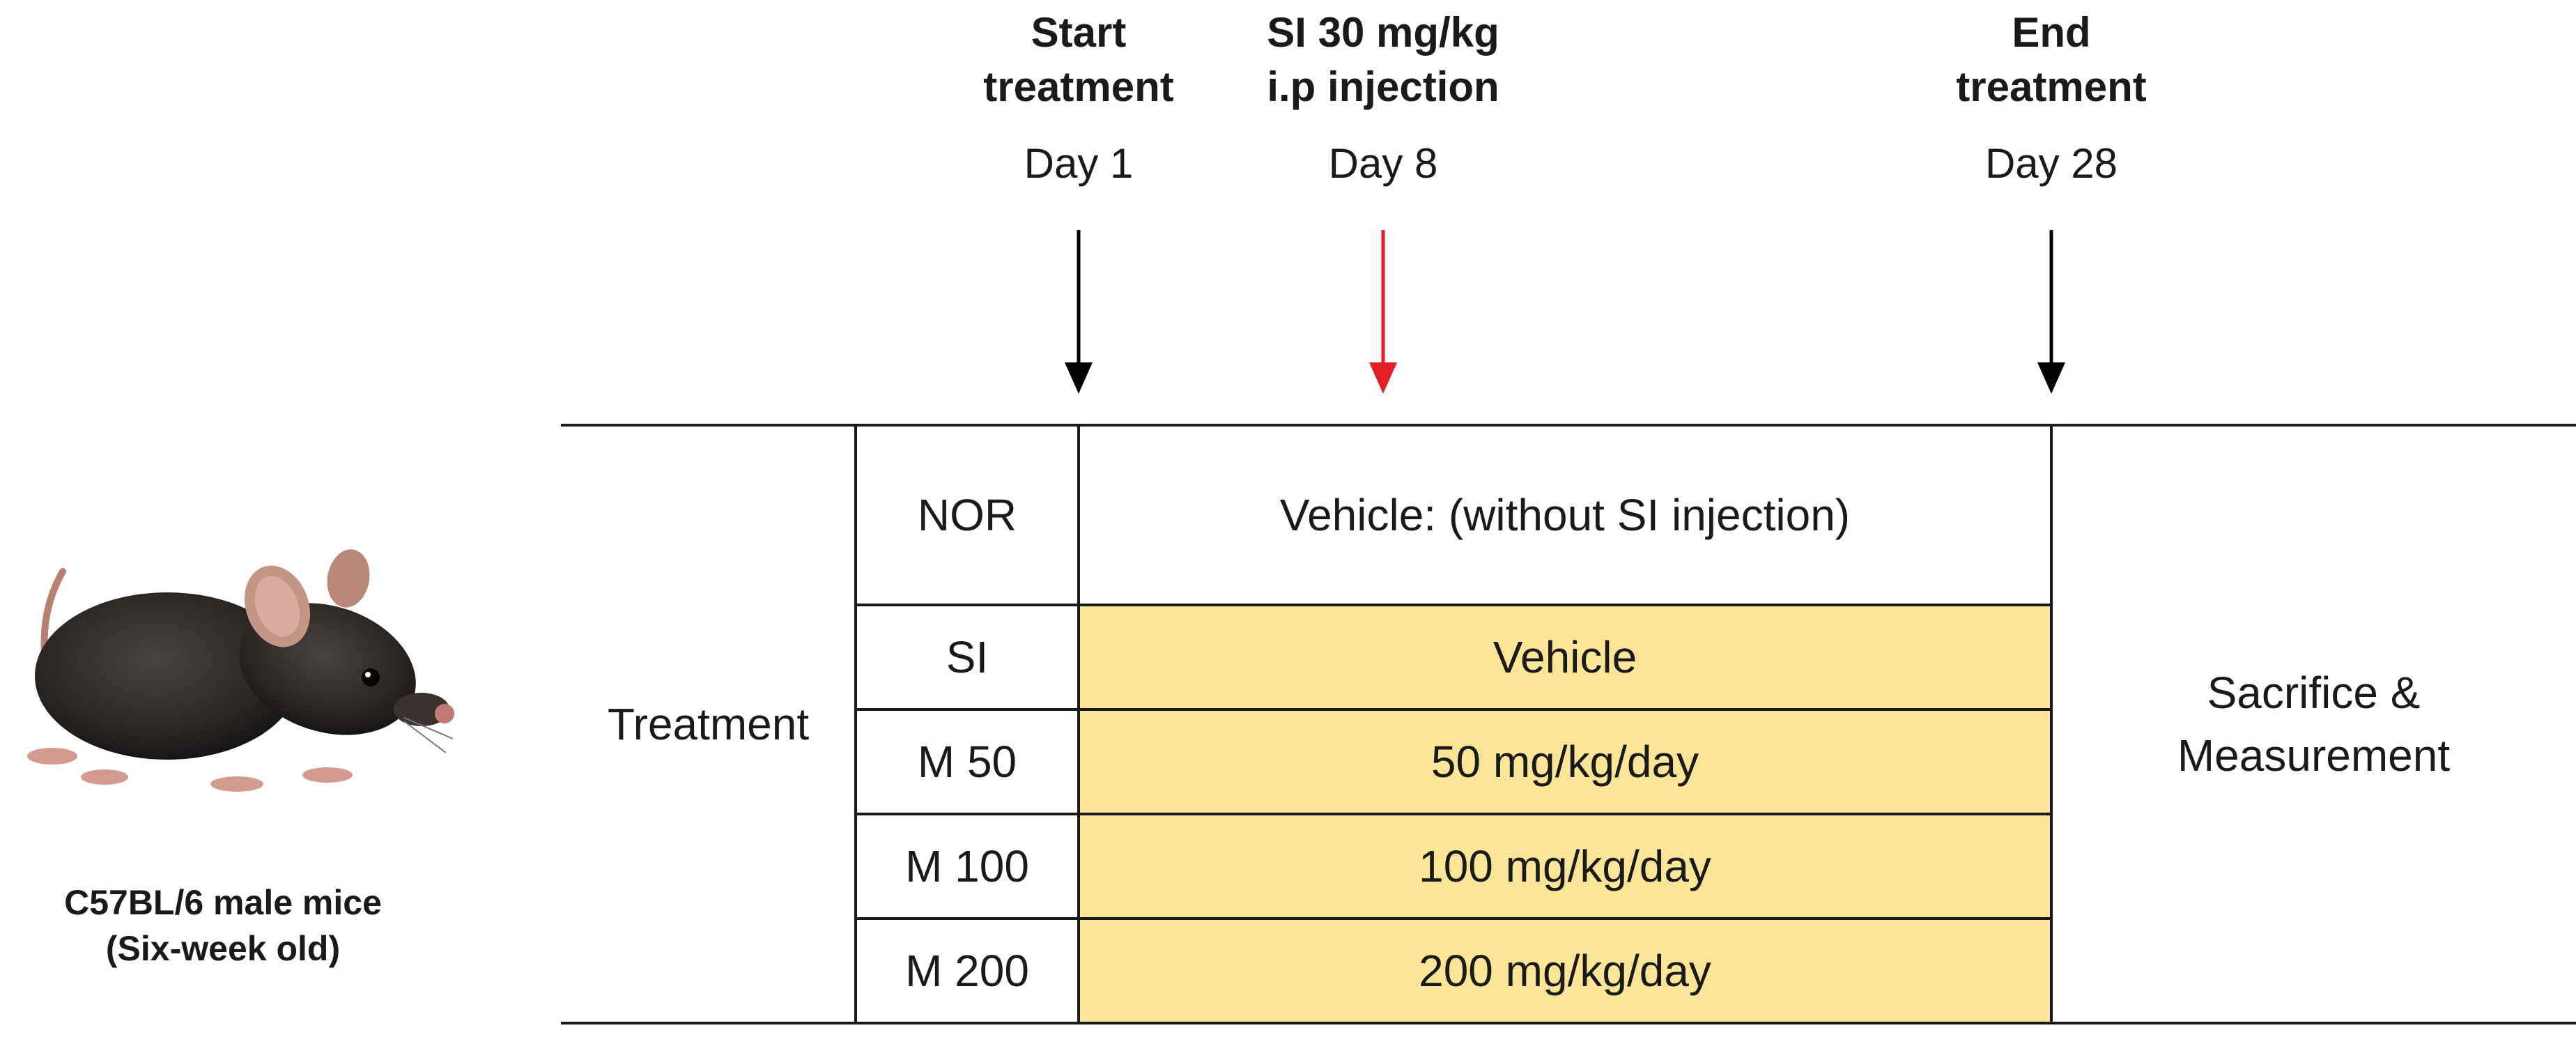 The image size is (2576, 1044). Describe the element at coordinates (2051, 60) in the screenshot. I see `end-treatment-label: End treatment` at that location.